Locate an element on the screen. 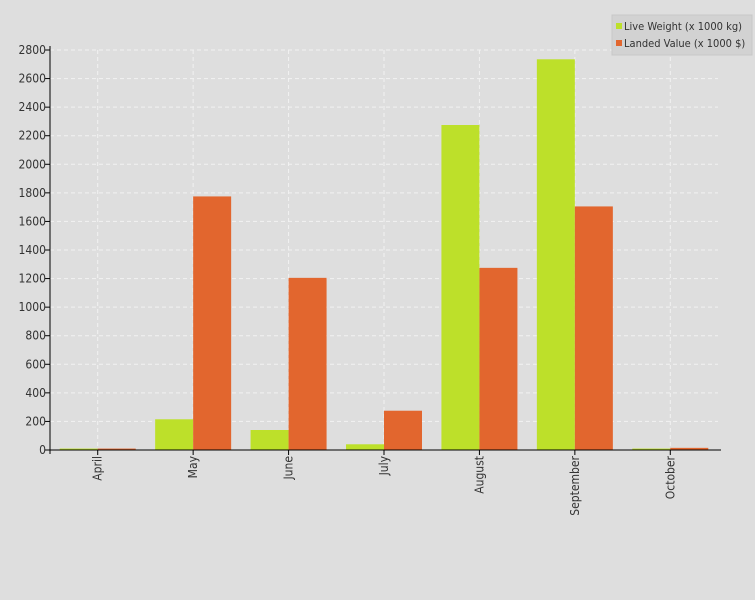 This screenshot has height=600, width=755. y-tick-label: 2400 is located at coordinates (33, 107).